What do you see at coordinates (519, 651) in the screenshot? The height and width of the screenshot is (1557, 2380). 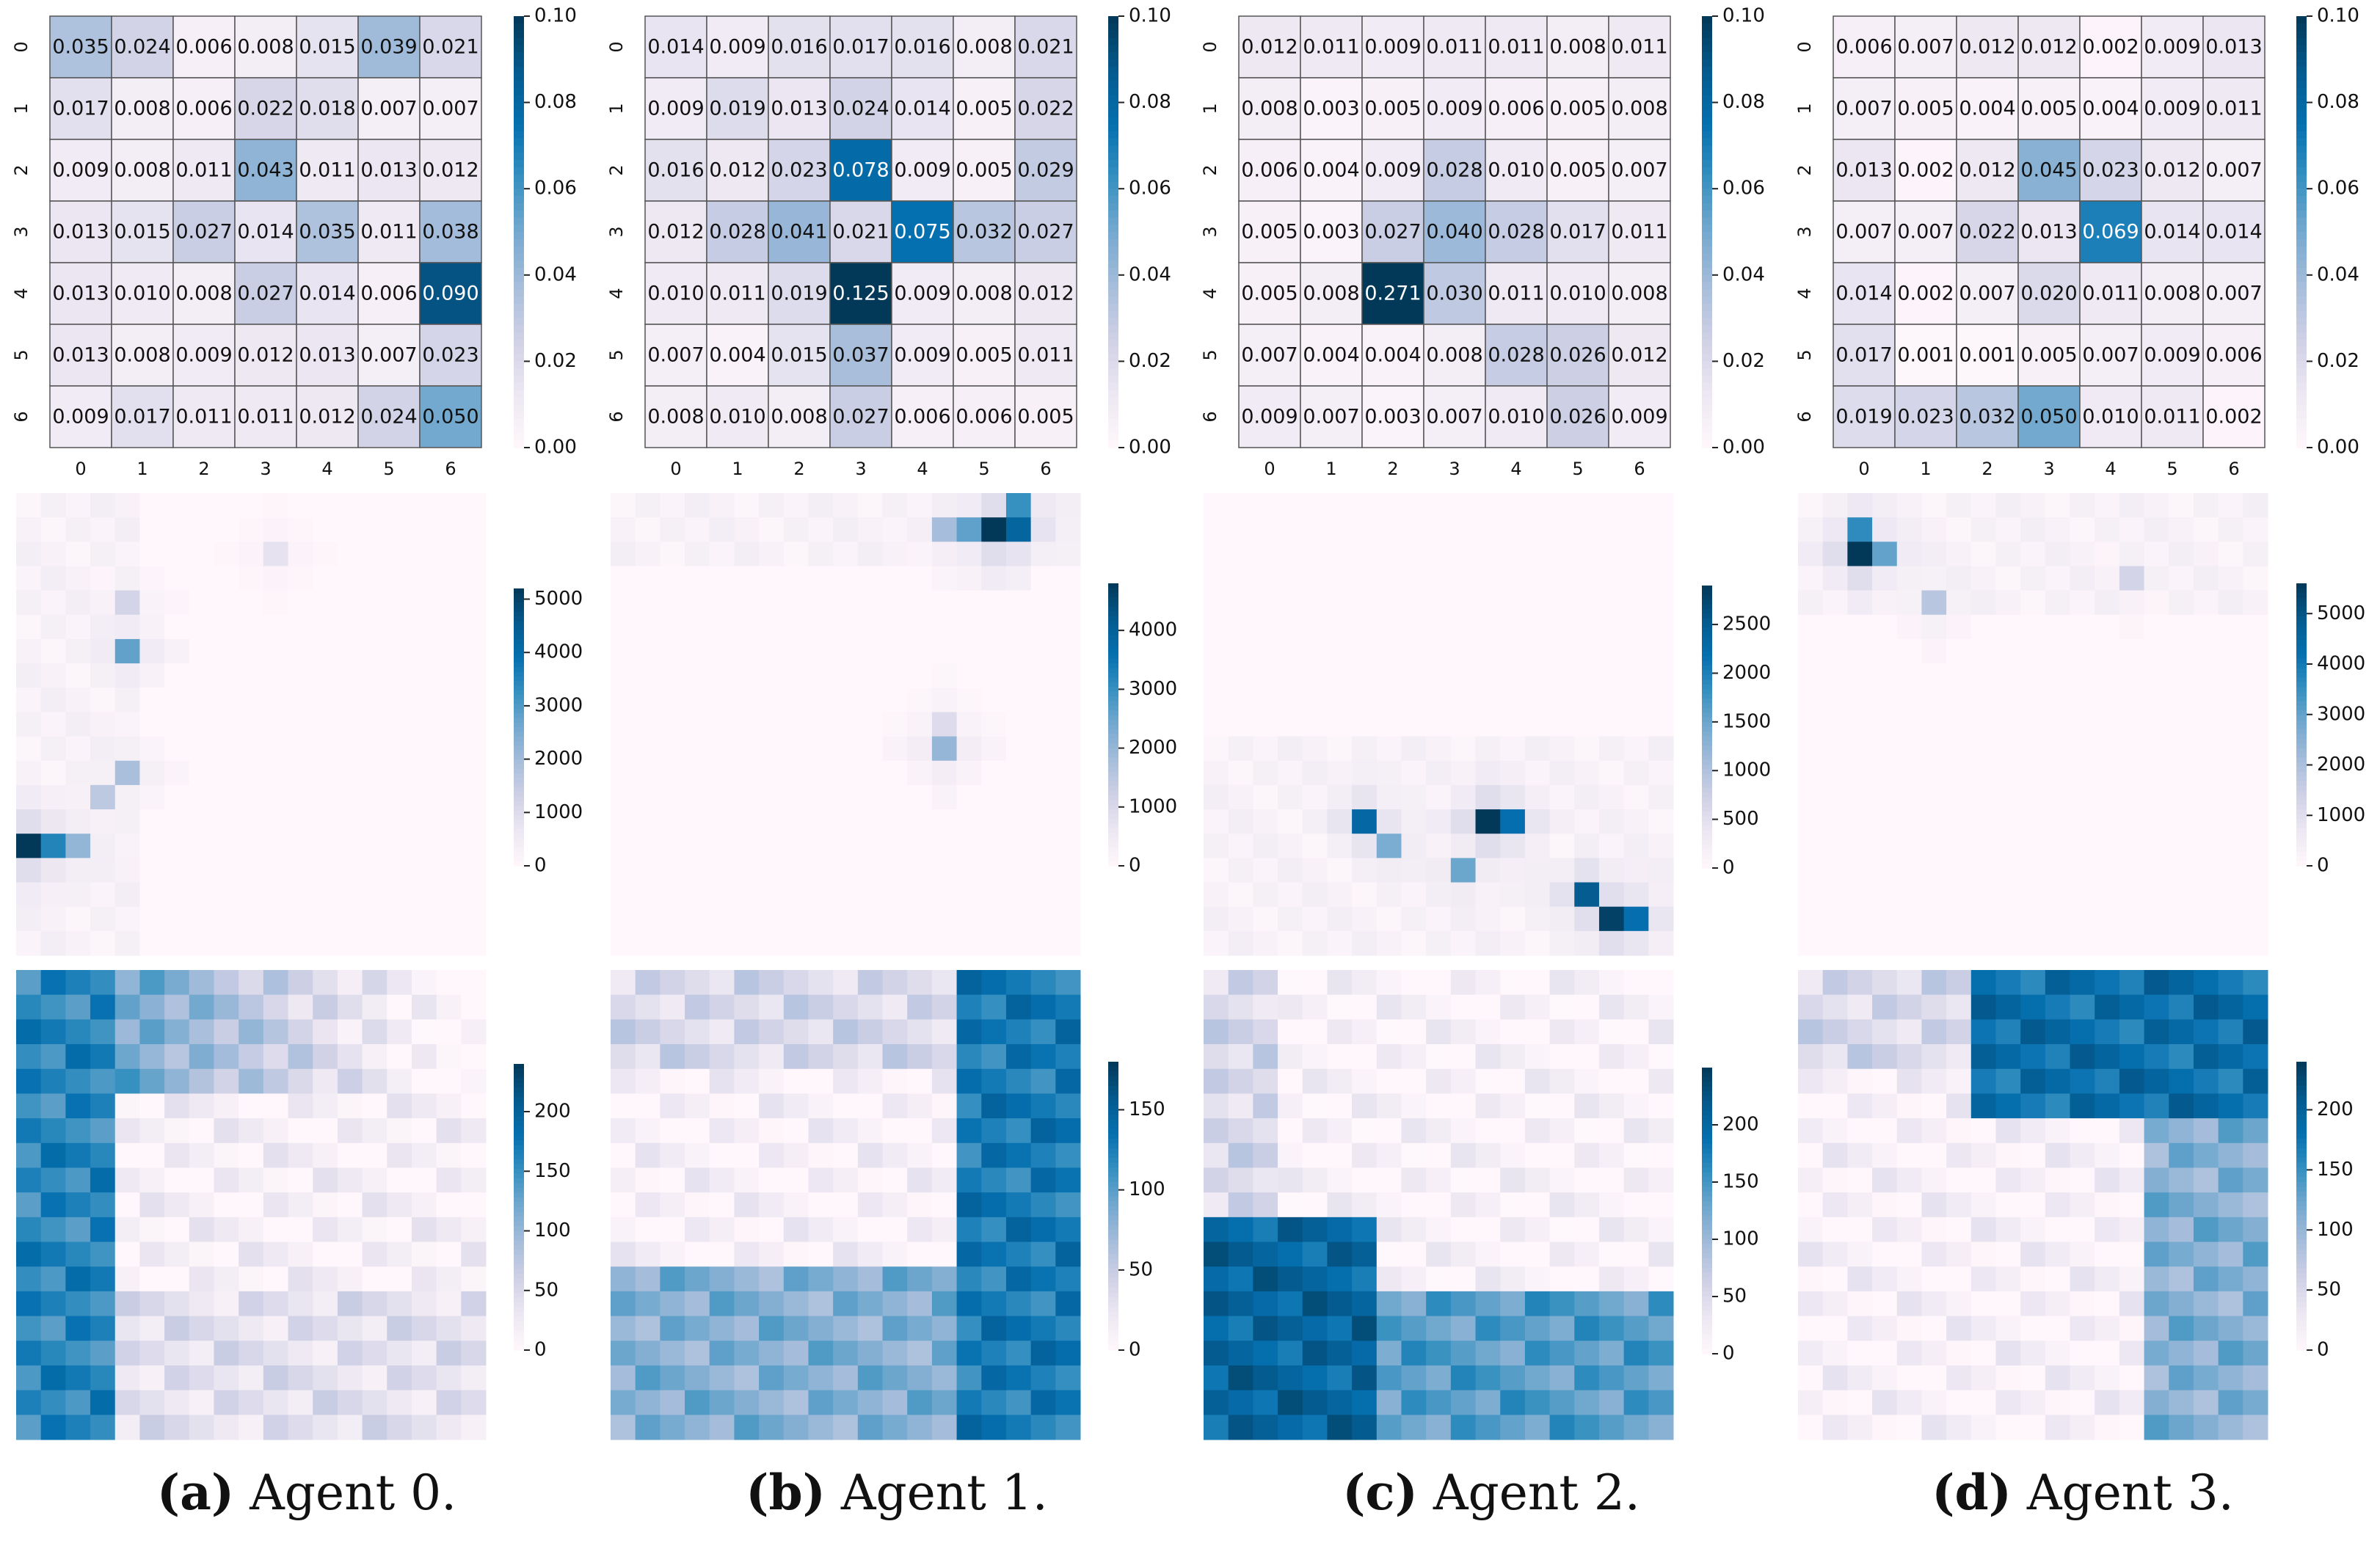 I see `agent0-visits-1-colorbar-segment` at bounding box center [519, 651].